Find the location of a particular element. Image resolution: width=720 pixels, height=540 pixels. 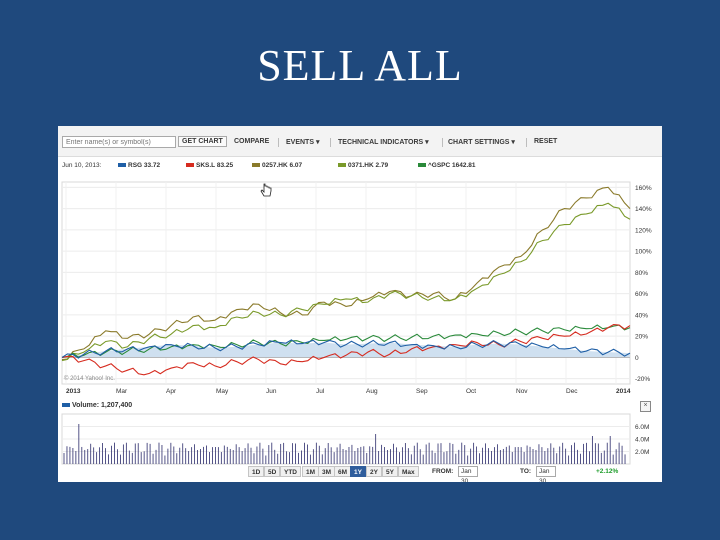

x-tick-label: Sep is located at coordinates (422, 391).